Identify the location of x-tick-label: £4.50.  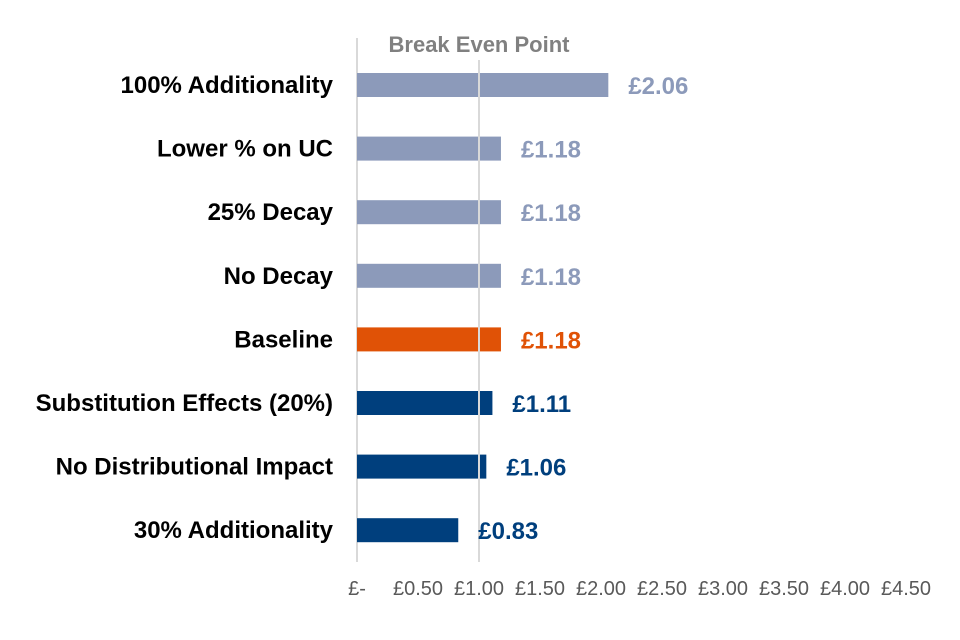
(906, 589).